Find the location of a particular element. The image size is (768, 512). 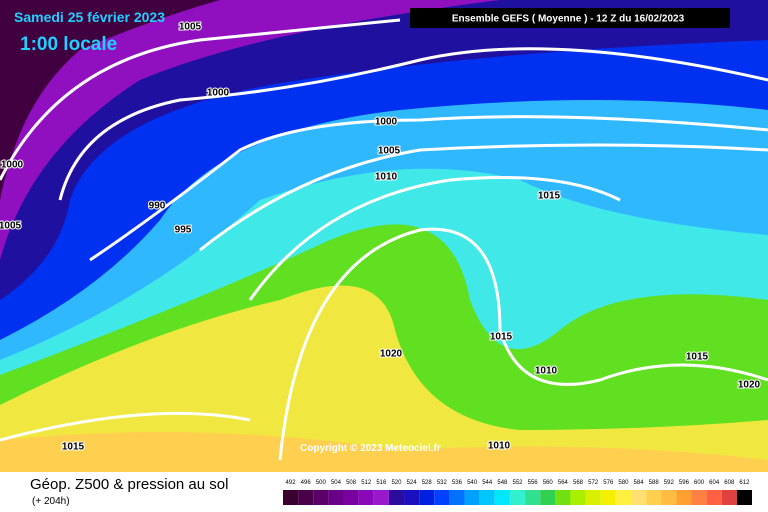

isobar-label: 995 is located at coordinates (183, 230).